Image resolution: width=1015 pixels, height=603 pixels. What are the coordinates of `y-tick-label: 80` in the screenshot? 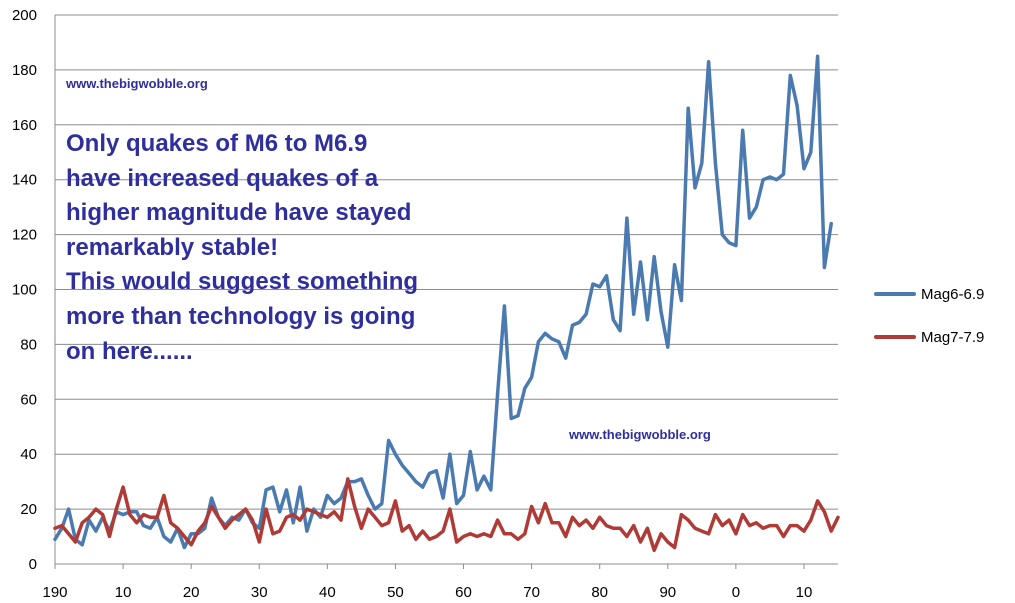 It's located at (28, 344).